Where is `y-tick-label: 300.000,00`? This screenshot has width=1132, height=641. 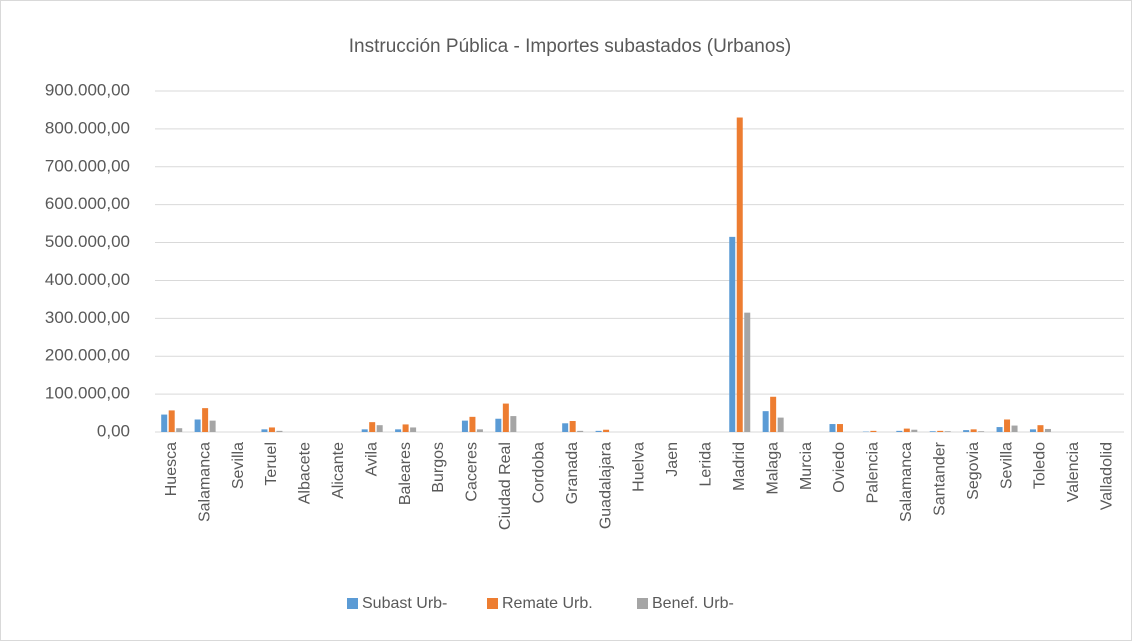
y-tick-label: 300.000,00 is located at coordinates (87, 317).